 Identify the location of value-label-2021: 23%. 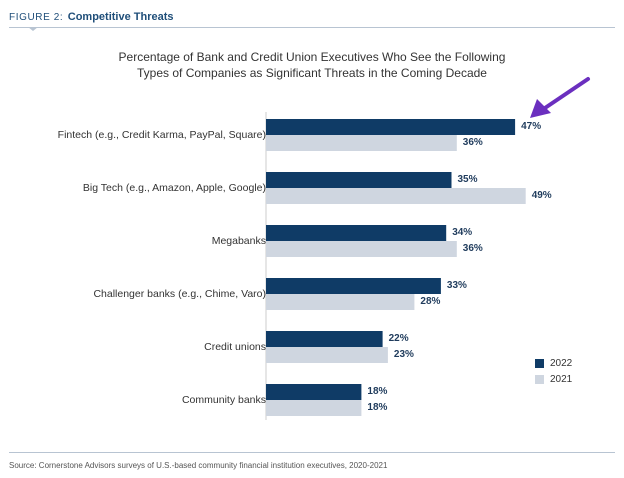
(403, 354).